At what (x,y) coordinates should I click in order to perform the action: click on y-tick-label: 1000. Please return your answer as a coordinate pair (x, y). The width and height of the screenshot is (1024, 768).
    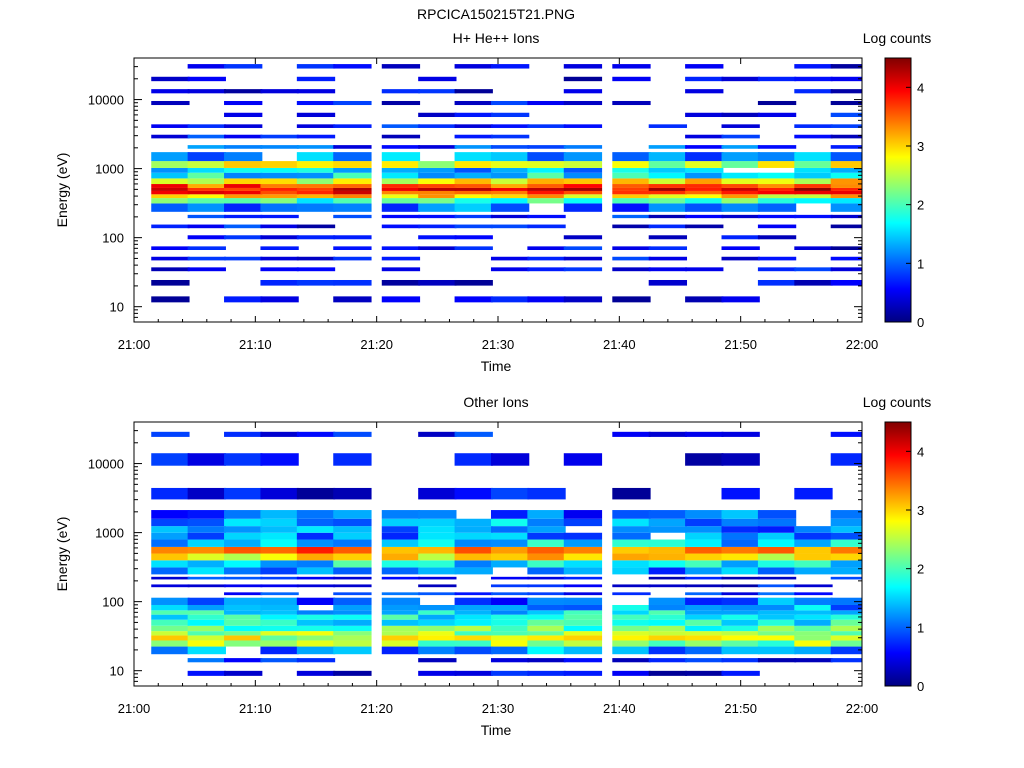
    Looking at the image, I should click on (109, 533).